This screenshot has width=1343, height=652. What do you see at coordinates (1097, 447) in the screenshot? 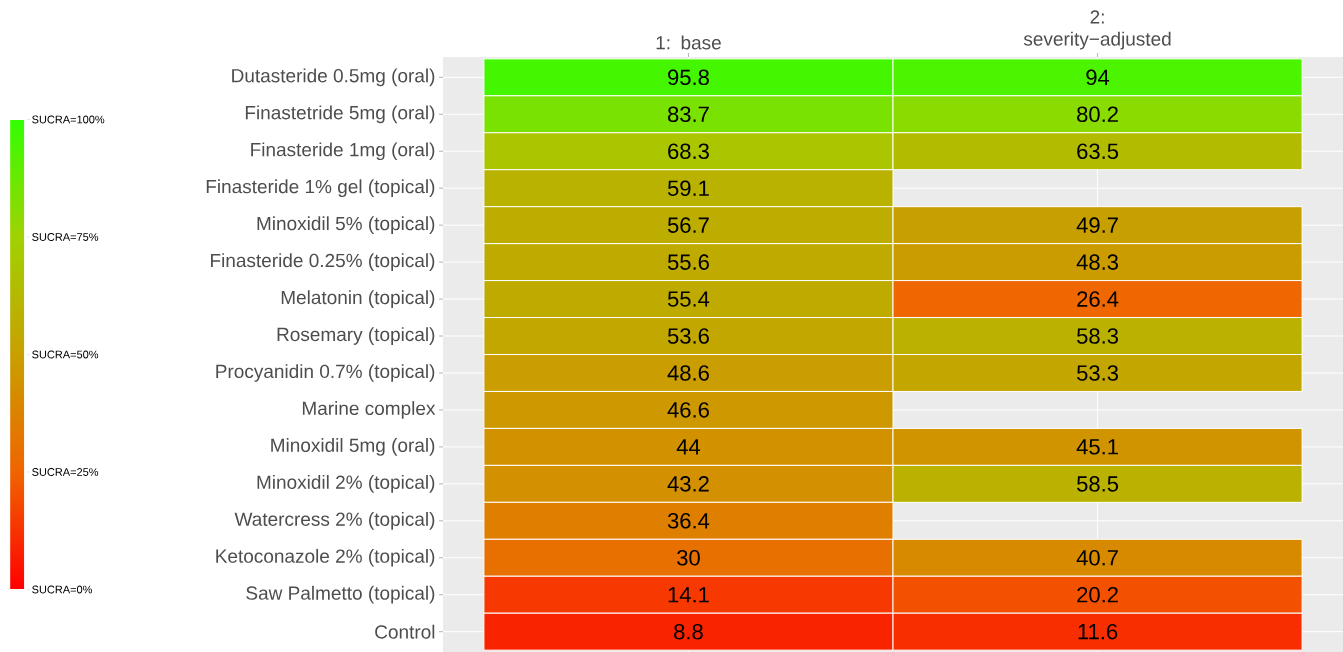
I see `data-label: 45.1` at bounding box center [1097, 447].